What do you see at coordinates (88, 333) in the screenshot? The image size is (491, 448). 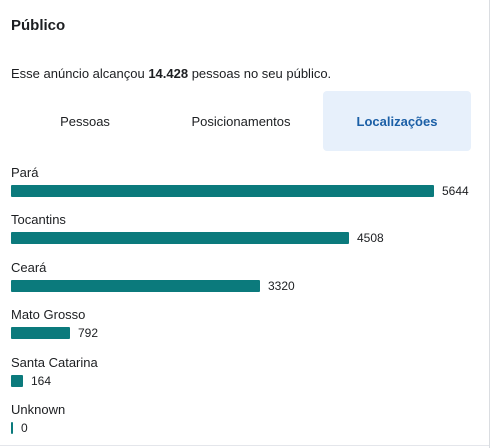 I see `location-value: 792` at bounding box center [88, 333].